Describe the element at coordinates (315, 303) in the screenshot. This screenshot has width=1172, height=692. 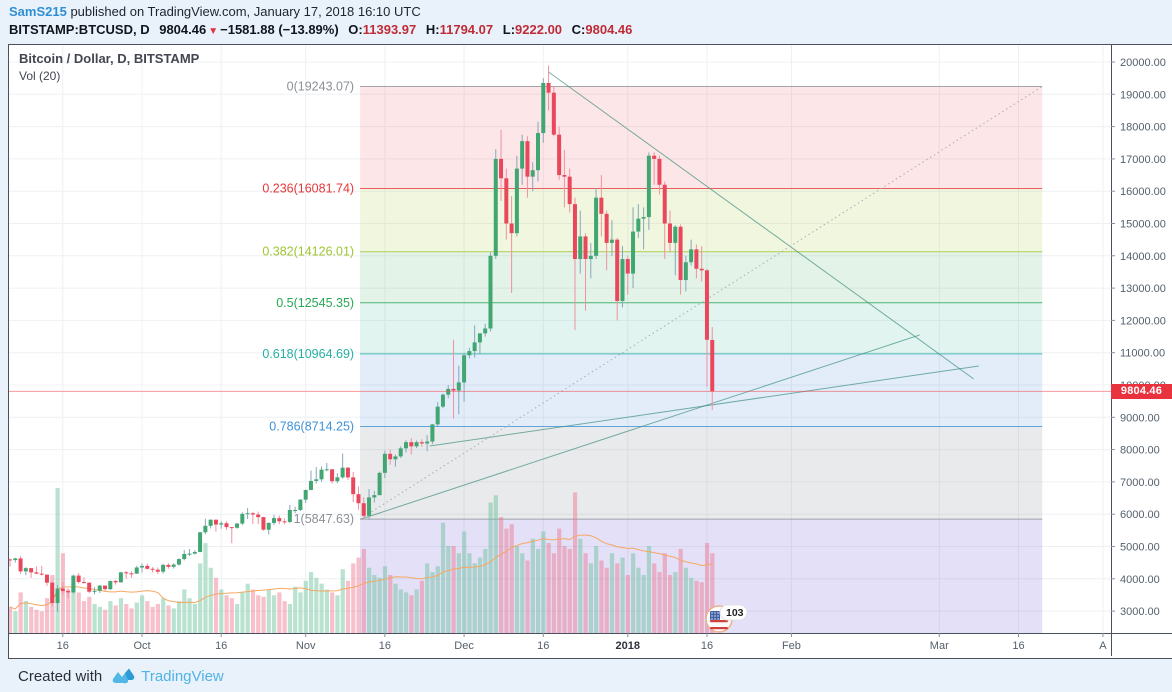
I see `fib-level-label: 0.5(12545.35)` at that location.